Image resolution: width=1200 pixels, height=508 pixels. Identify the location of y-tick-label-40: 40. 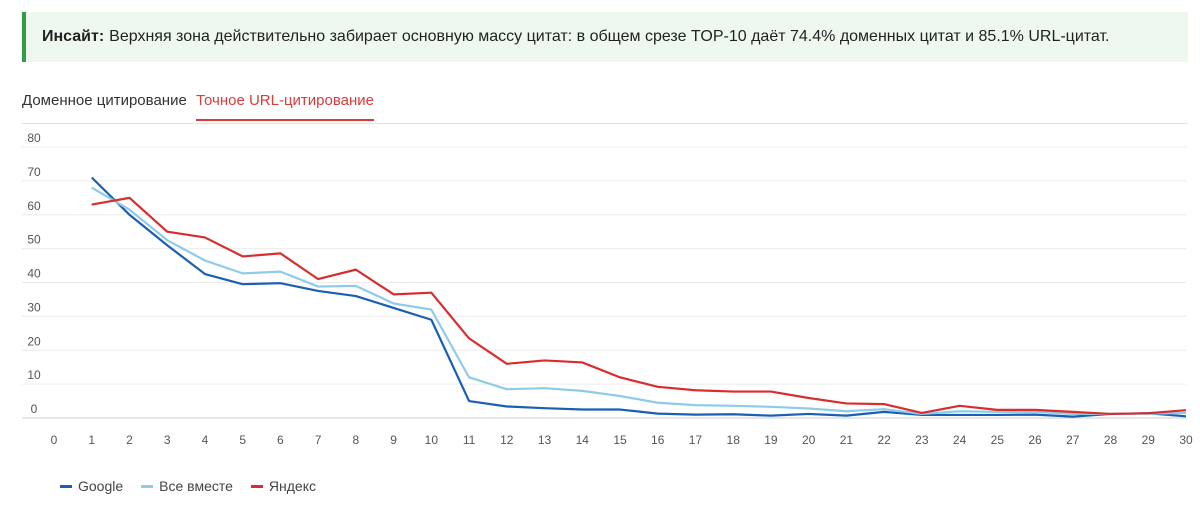
(34, 274).